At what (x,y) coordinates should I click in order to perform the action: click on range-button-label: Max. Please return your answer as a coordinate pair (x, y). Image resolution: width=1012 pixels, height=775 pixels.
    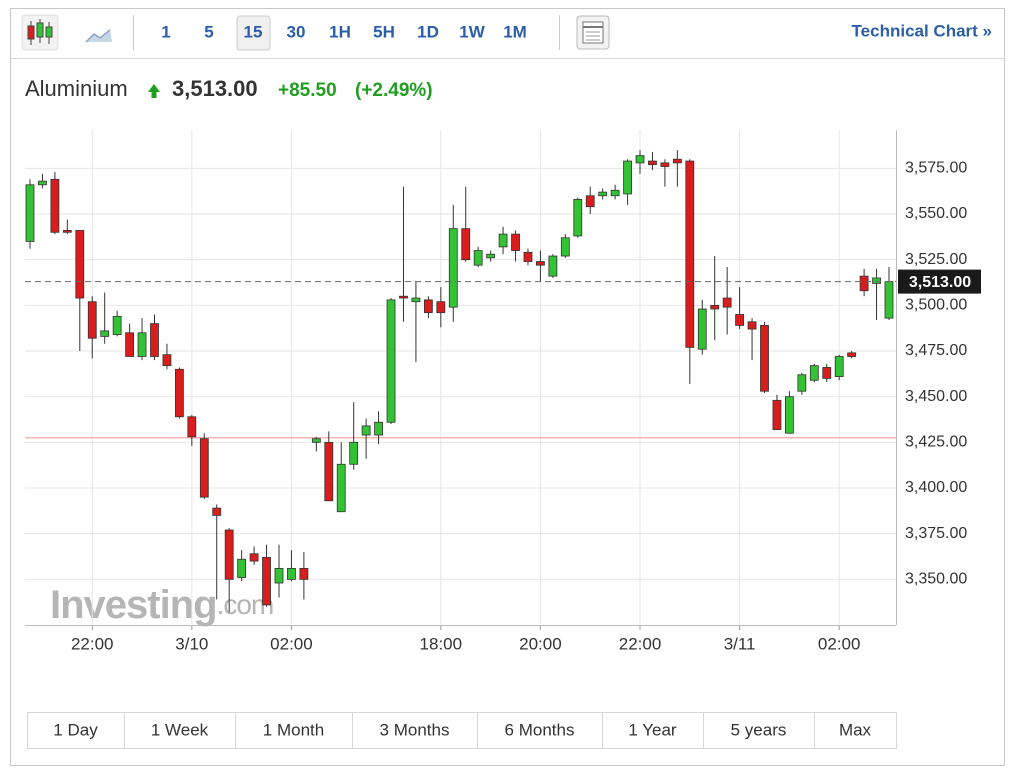
    Looking at the image, I should click on (855, 729).